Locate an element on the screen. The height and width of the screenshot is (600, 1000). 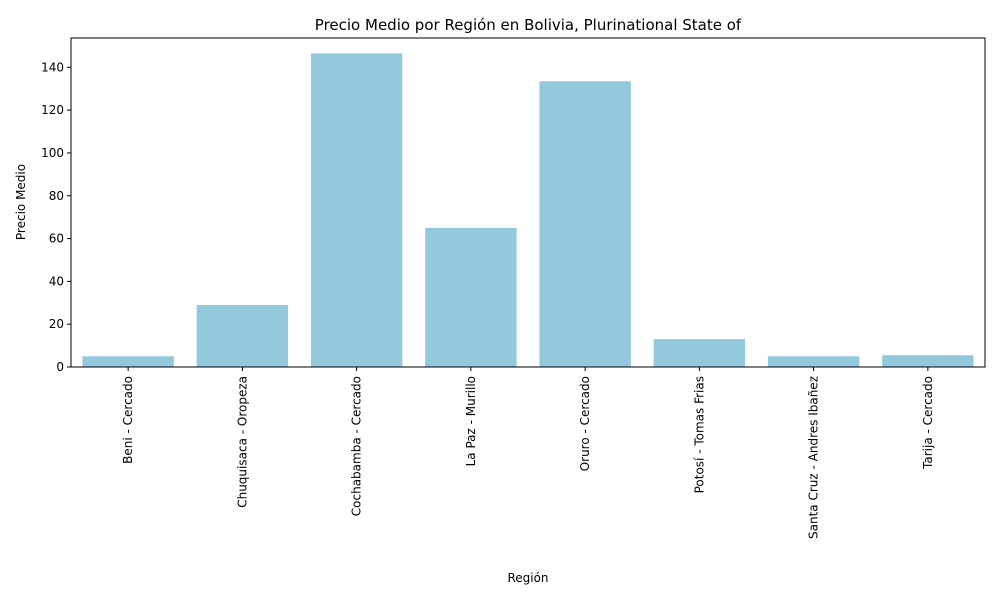
y-tick-label: 80 is located at coordinates (56, 196).